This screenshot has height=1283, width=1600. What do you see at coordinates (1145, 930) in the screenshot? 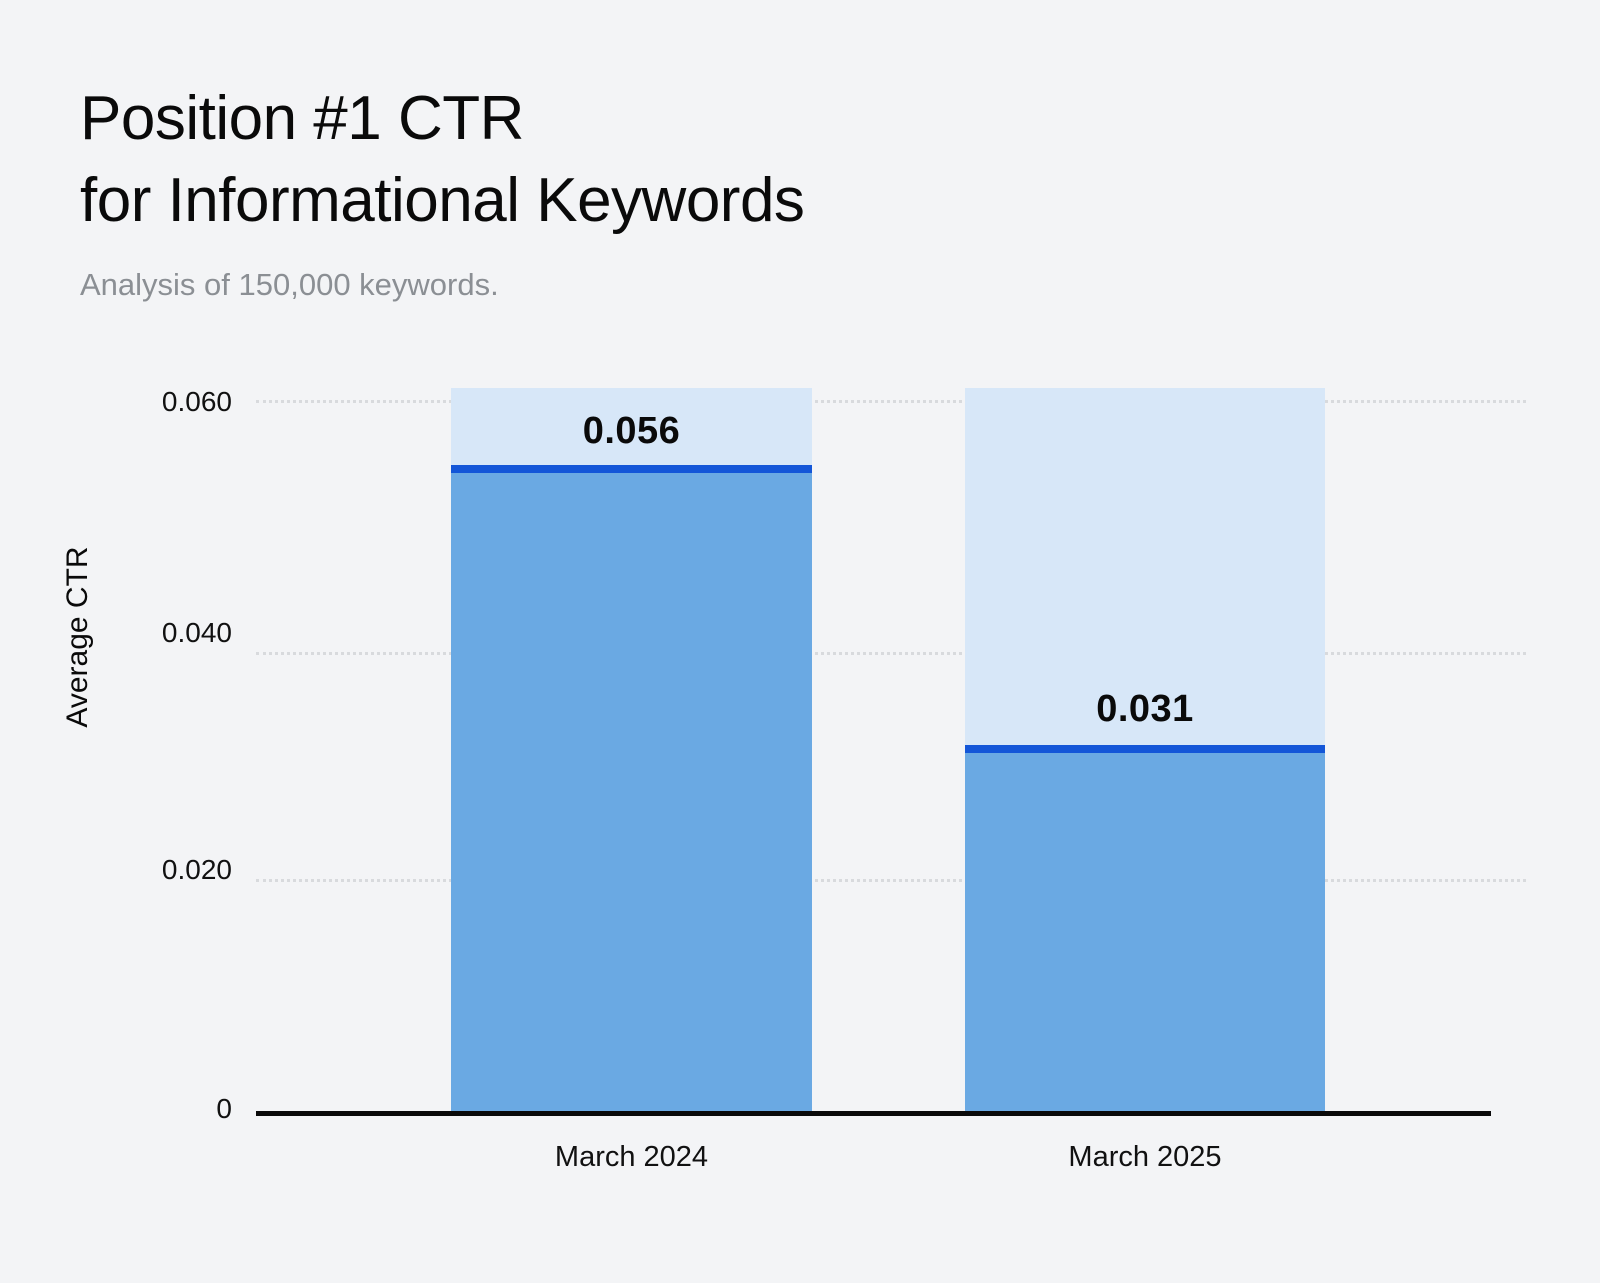
I see `bar-fill-march-2025` at bounding box center [1145, 930].